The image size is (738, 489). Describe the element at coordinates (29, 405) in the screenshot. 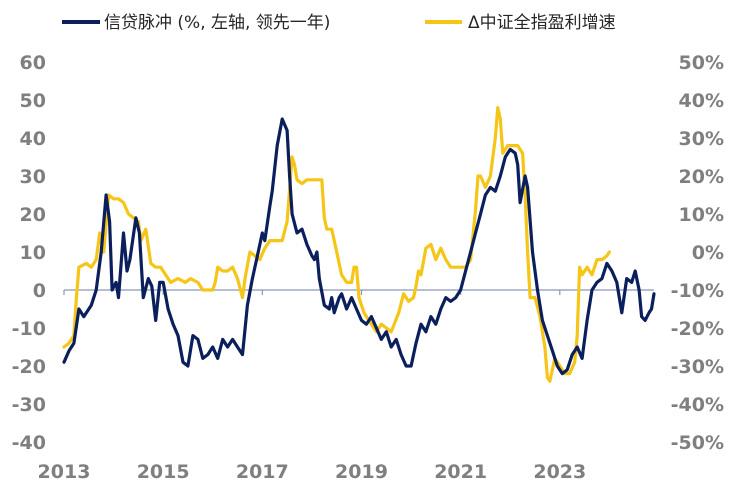

I see `left-axis-tick-label: -30` at that location.